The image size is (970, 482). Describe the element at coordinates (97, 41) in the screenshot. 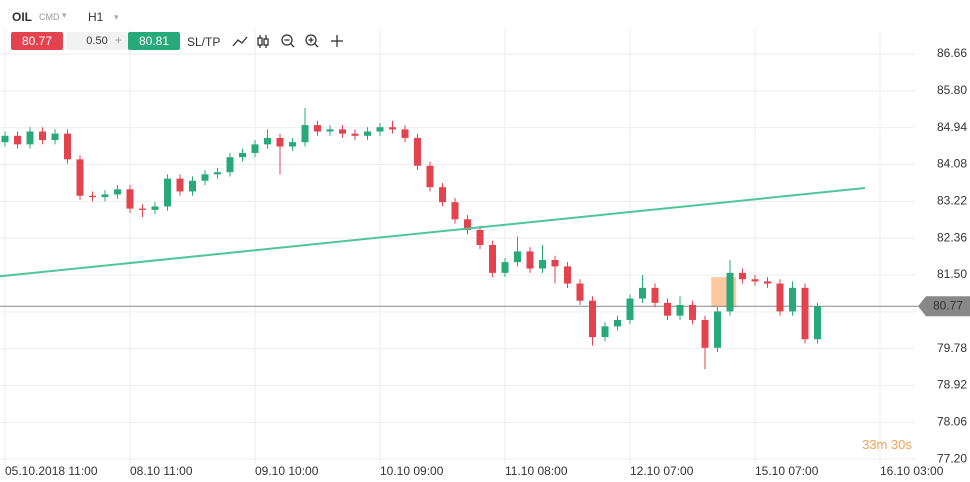

I see `volume: 0.50` at that location.